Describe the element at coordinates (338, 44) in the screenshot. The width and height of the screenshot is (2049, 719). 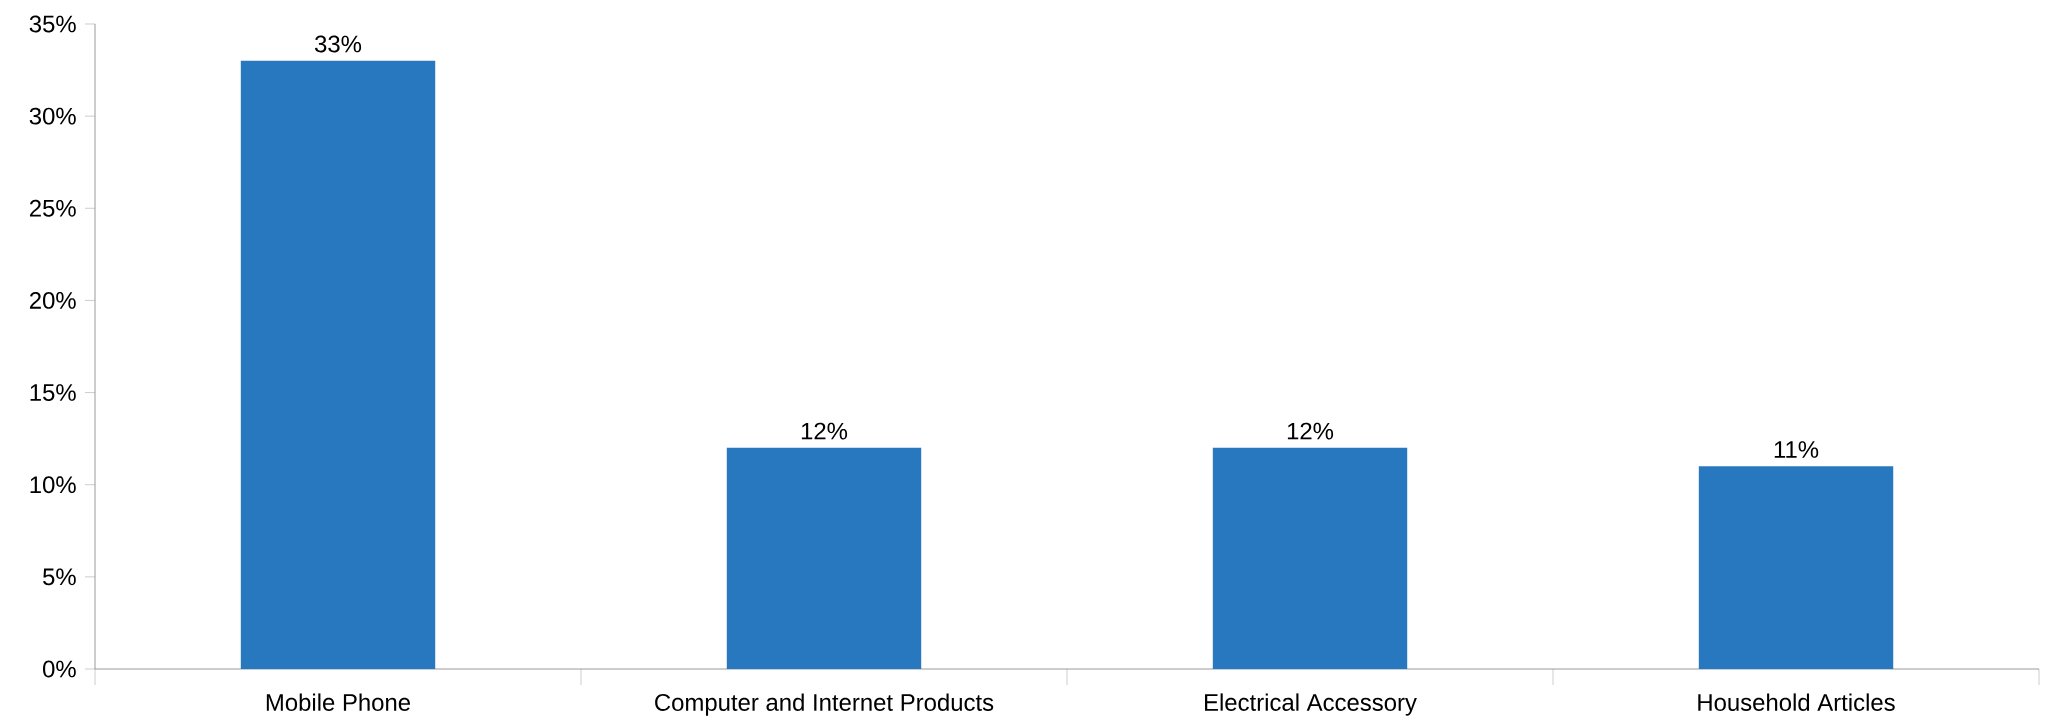
I see `data-label: 33%` at that location.